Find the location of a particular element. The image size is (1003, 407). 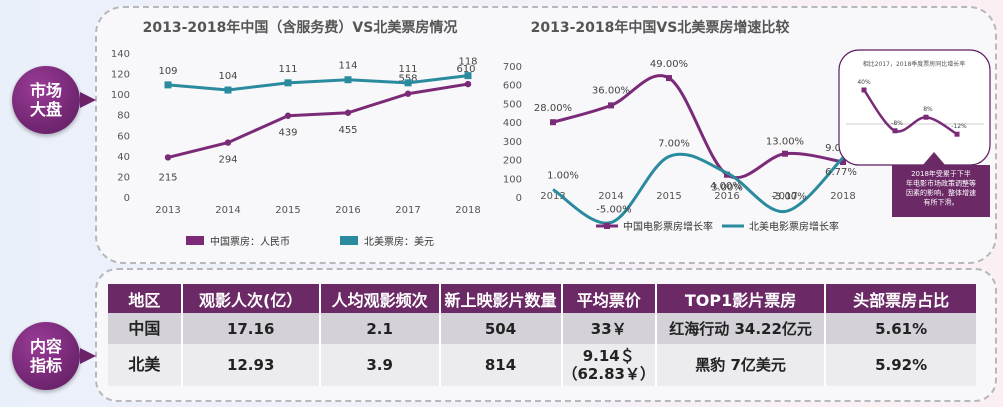

table-cell-text: 2.1 is located at coordinates (379, 328).